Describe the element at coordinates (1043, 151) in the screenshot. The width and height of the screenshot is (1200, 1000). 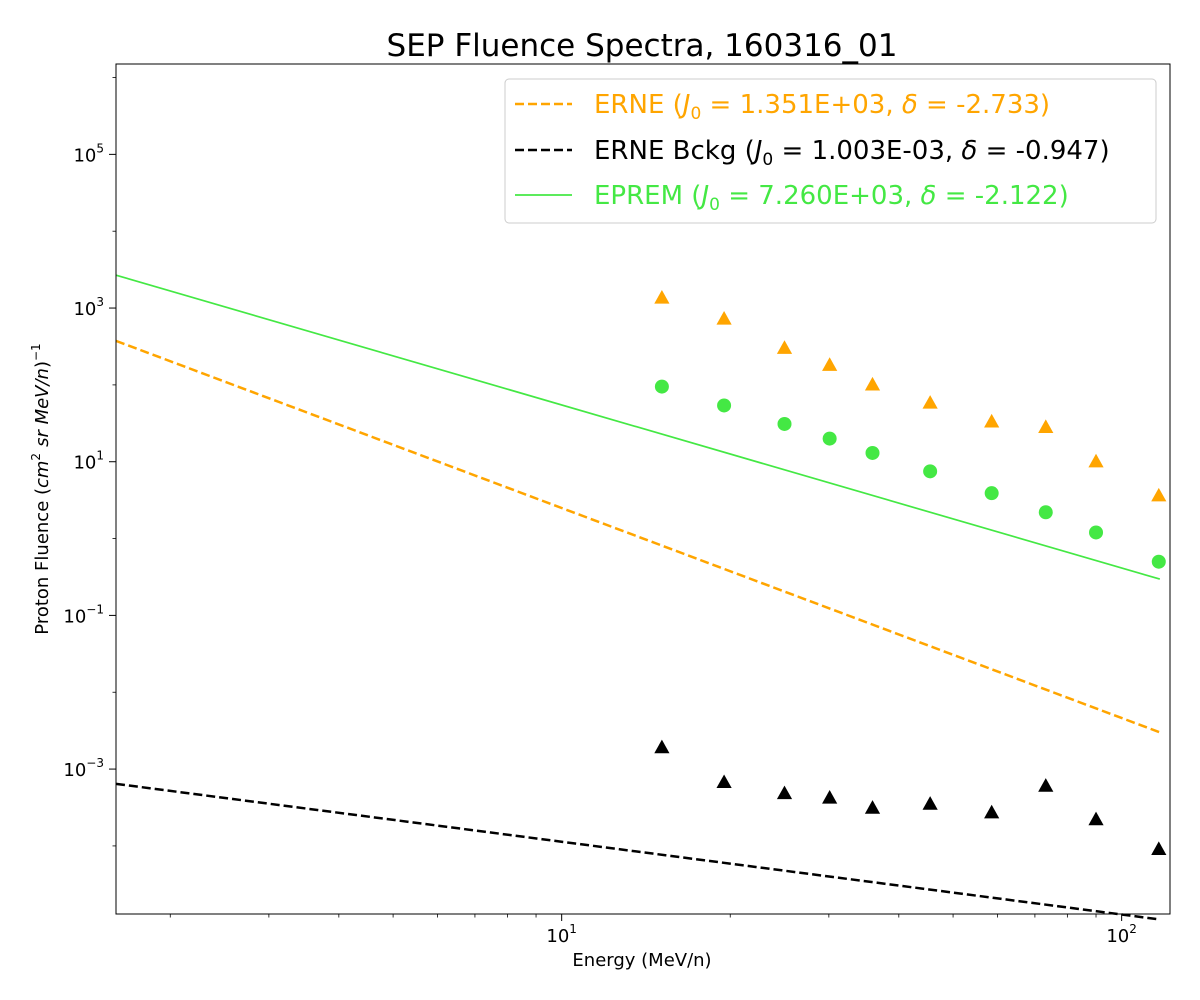
I see `legend-label-post: = -0.947)` at that location.